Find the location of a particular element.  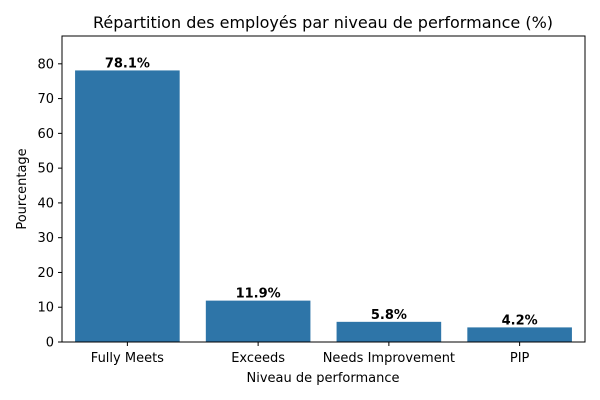

bar-data-label: 4.2% is located at coordinates (520, 320).